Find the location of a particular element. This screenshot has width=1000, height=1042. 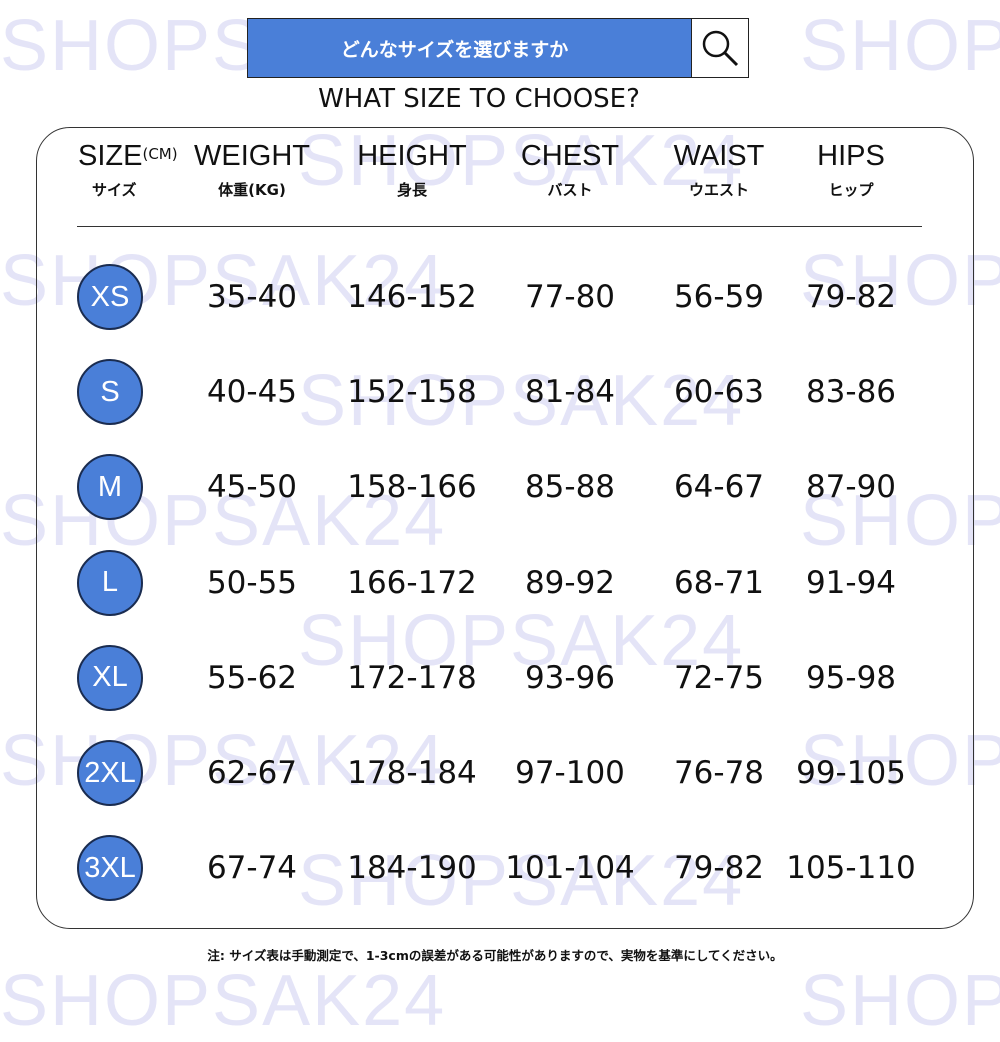

hips-cell: 87-90 is located at coordinates (851, 487).